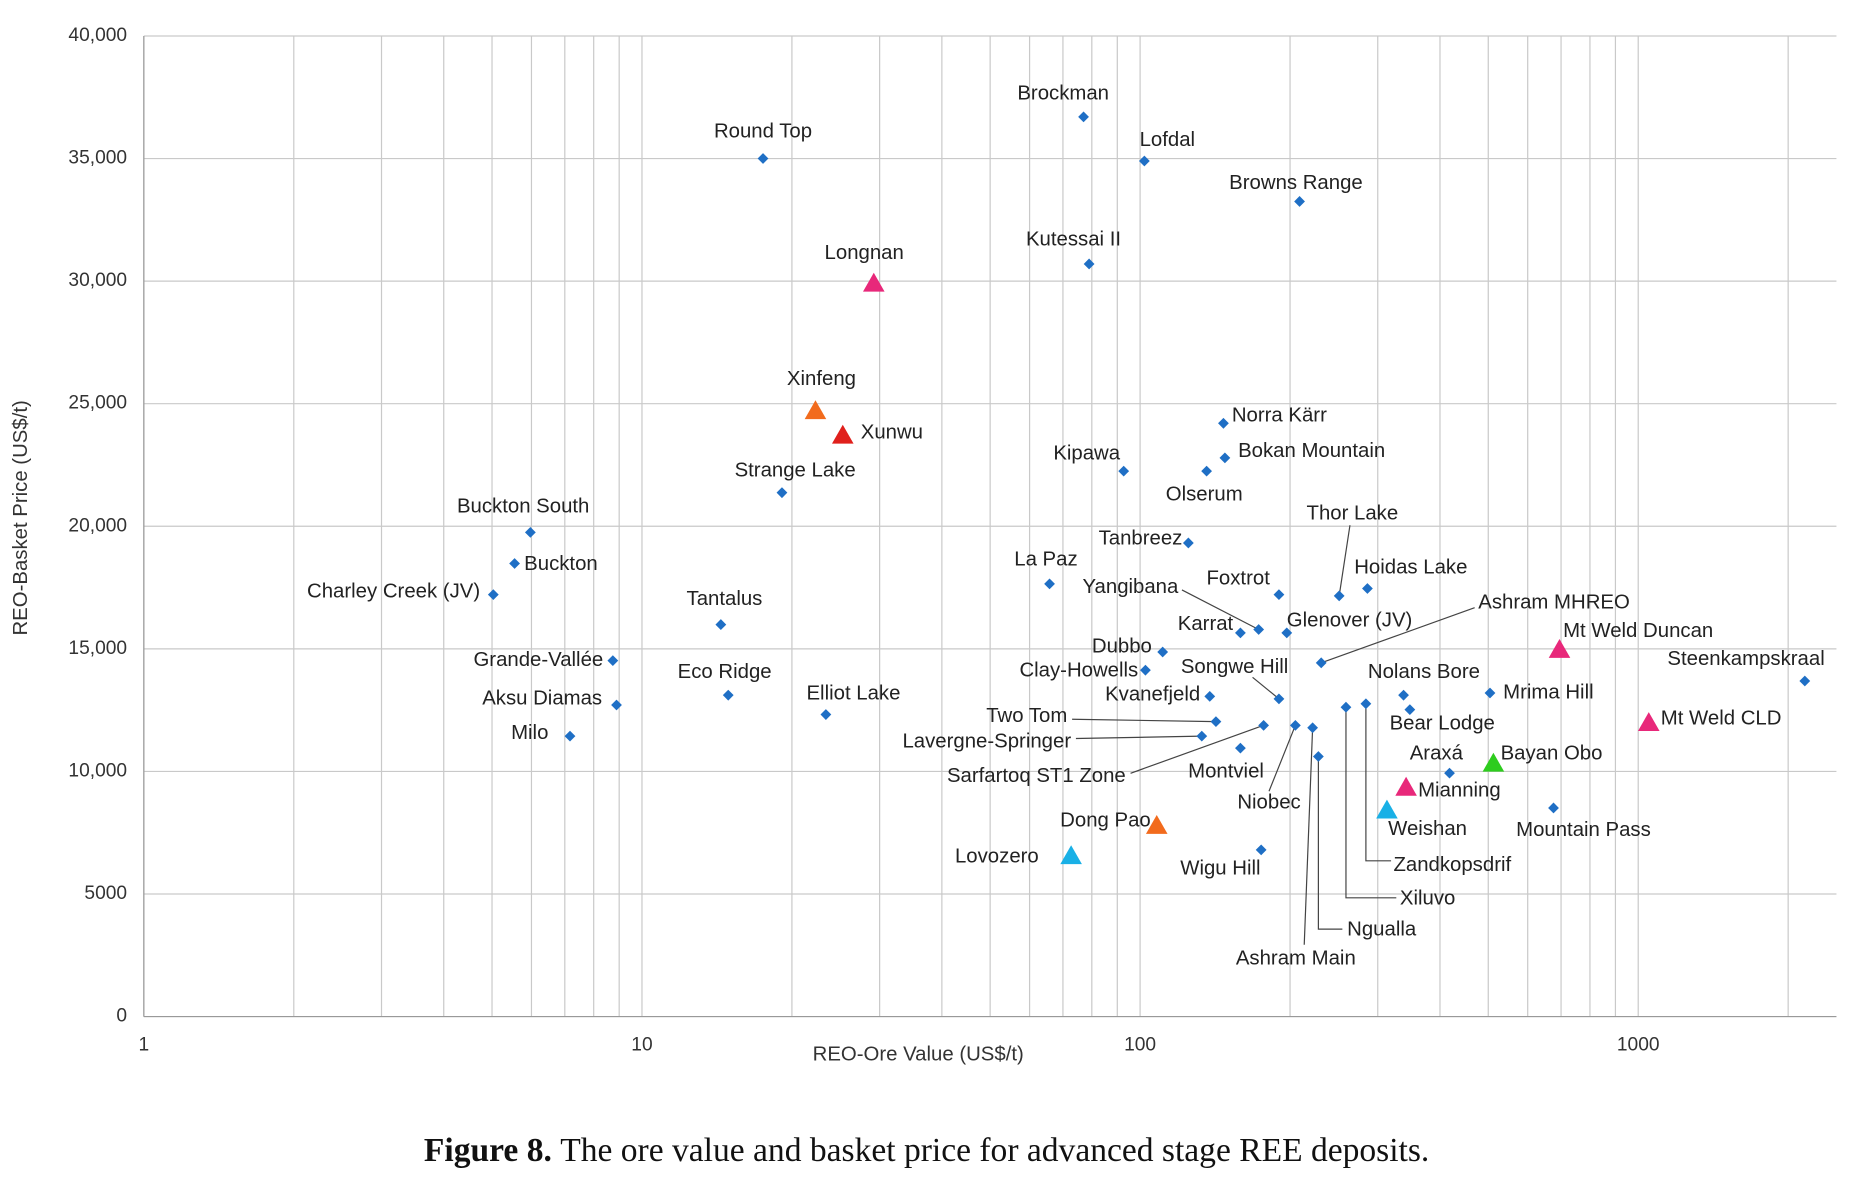 Image resolution: width=1870 pixels, height=1188 pixels. What do you see at coordinates (1235, 667) in the screenshot?
I see `point-label: Songwe Hill` at bounding box center [1235, 667].